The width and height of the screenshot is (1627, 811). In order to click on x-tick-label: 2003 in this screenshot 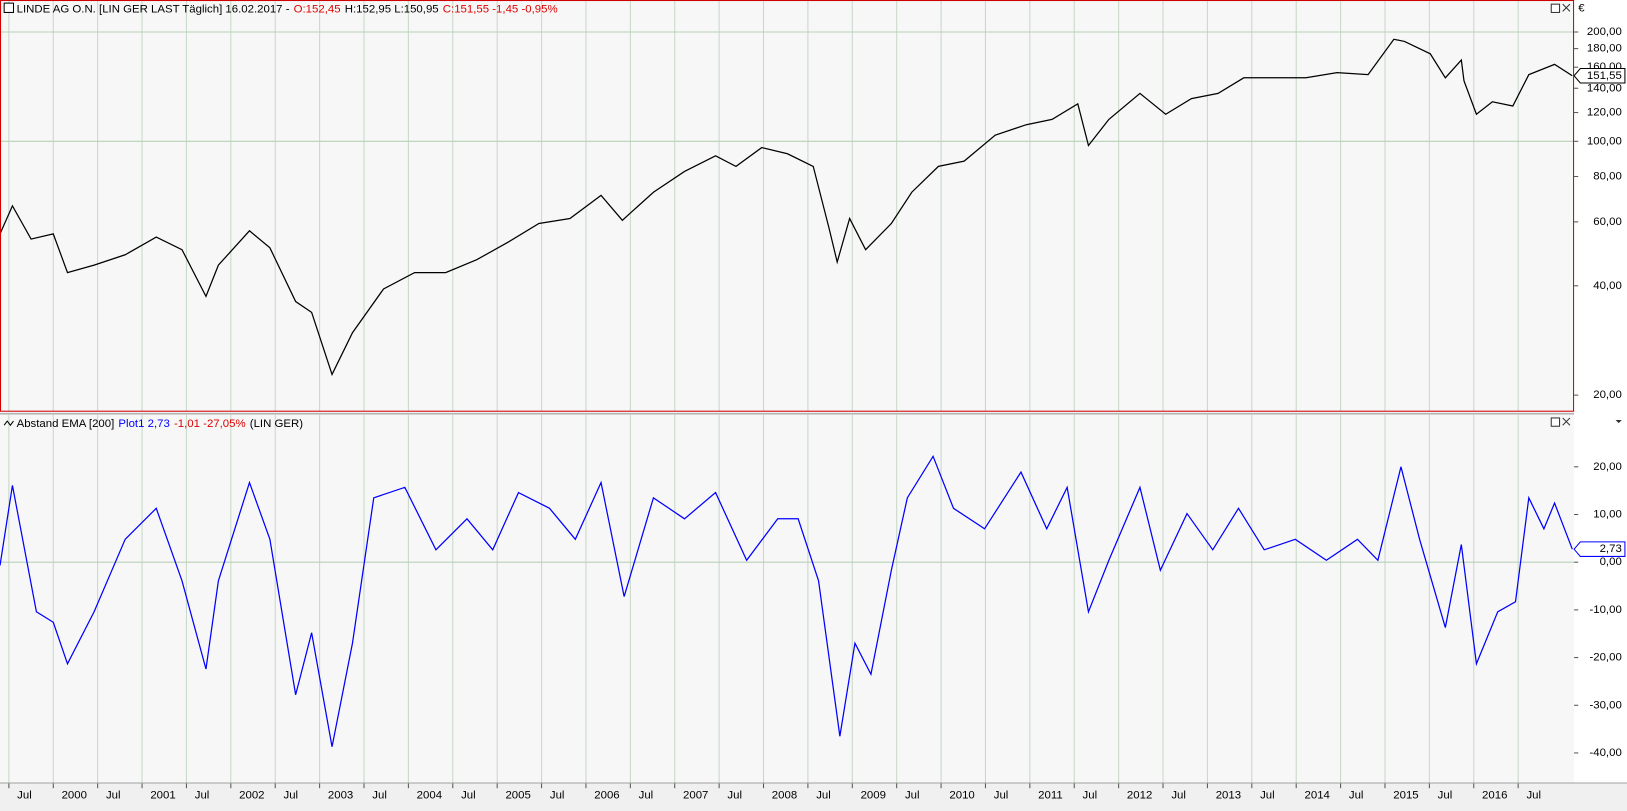, I will do `click(340, 795)`.